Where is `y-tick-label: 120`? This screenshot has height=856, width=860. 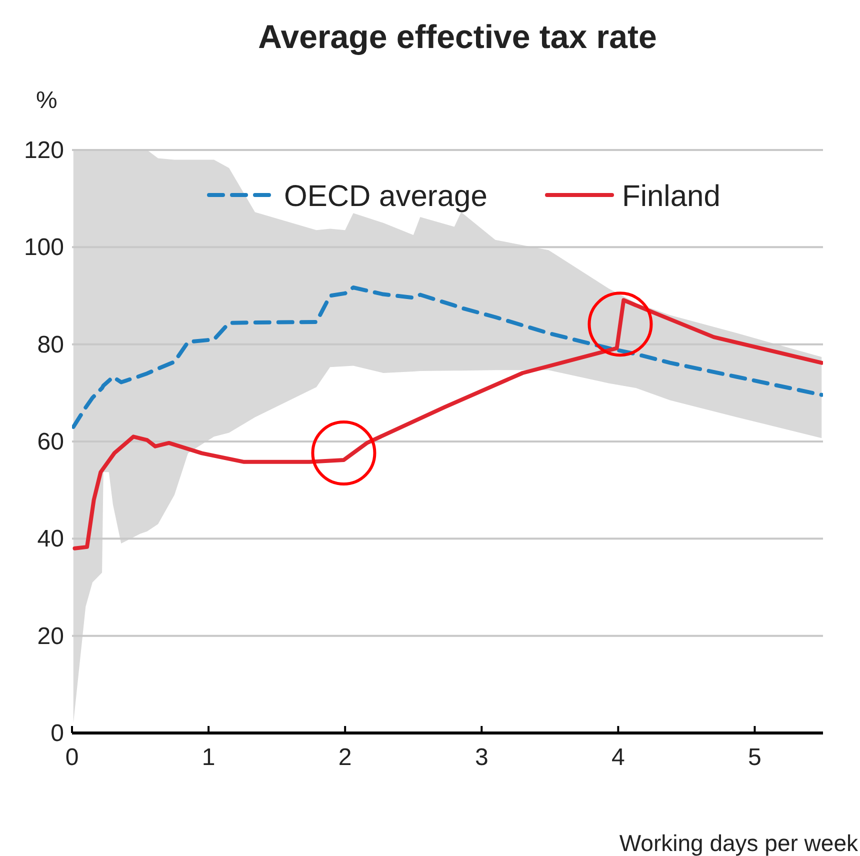
y-tick-label: 120 is located at coordinates (44, 150).